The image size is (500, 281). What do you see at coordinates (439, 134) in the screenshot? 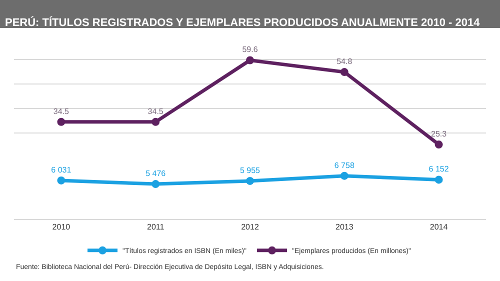
I see `data-label: 25.3` at bounding box center [439, 134].